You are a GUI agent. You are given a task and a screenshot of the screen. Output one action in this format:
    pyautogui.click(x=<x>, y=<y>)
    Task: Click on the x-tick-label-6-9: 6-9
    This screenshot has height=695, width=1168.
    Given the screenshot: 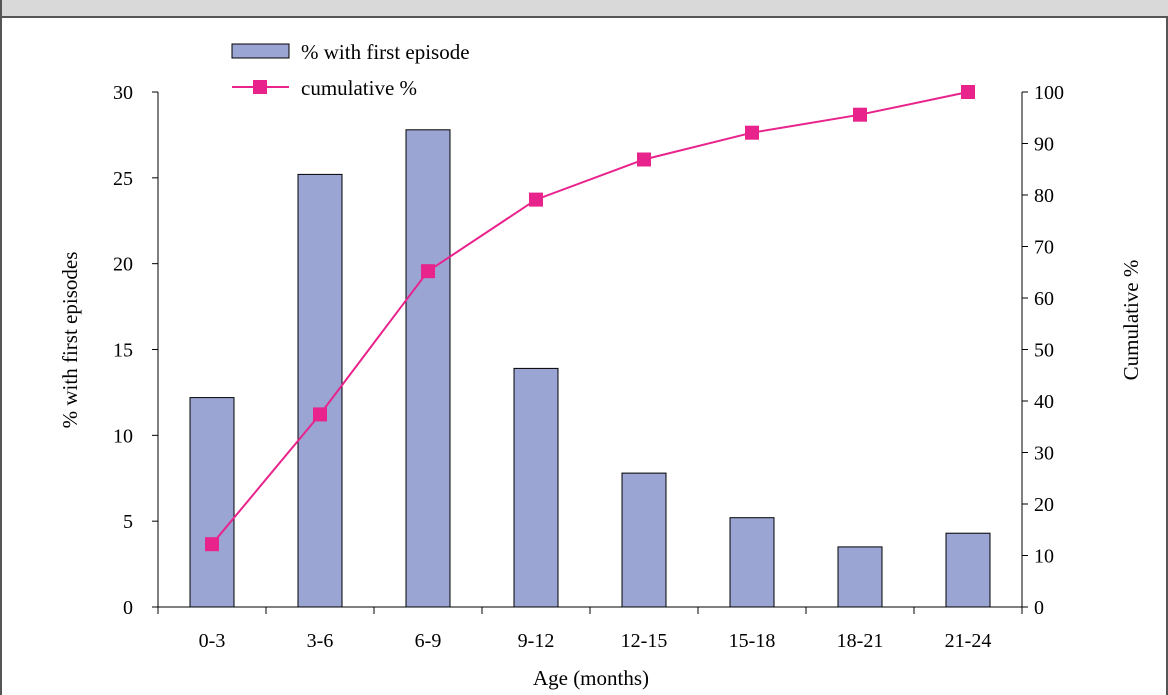 What is the action you would take?
    pyautogui.click(x=428, y=641)
    